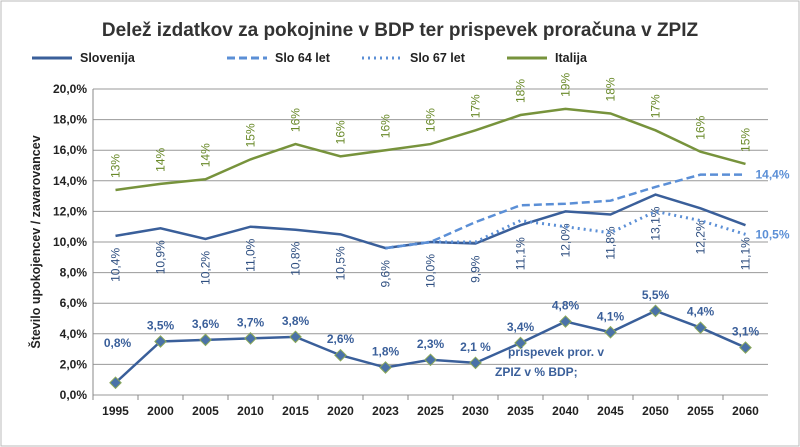 The height and width of the screenshot is (447, 800). I want to click on series-annotation: ZPIZ v % BDP;, so click(536, 372).